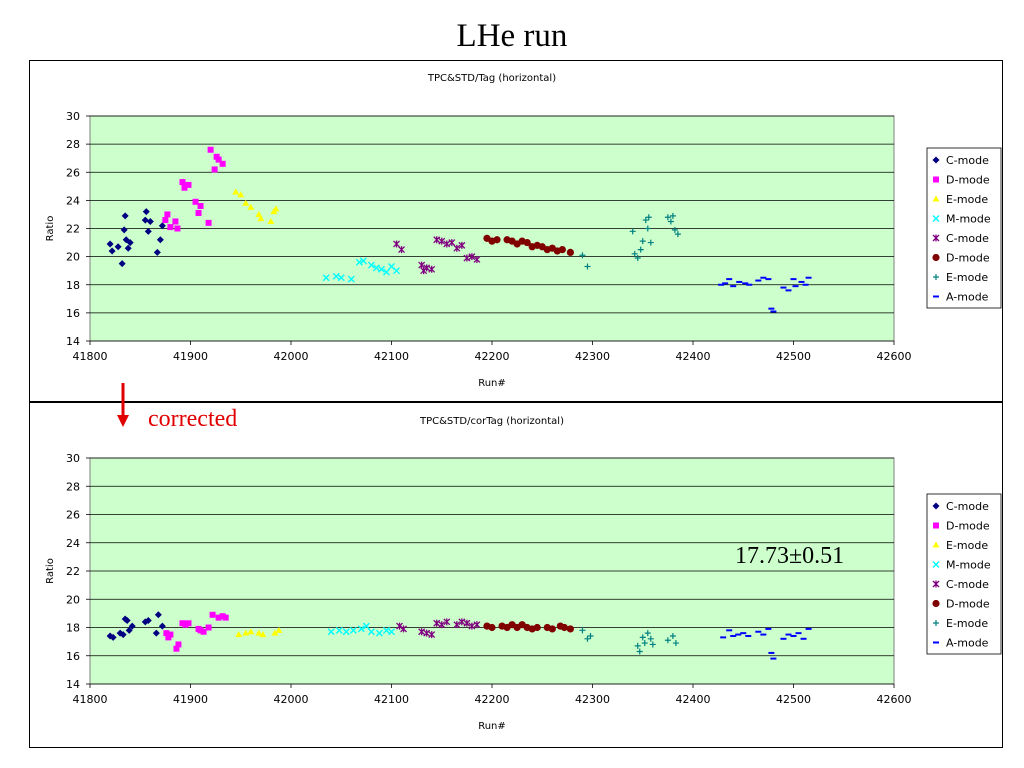 This screenshot has width=1024, height=768. I want to click on corrected-annotation: corrected, so click(193, 419).